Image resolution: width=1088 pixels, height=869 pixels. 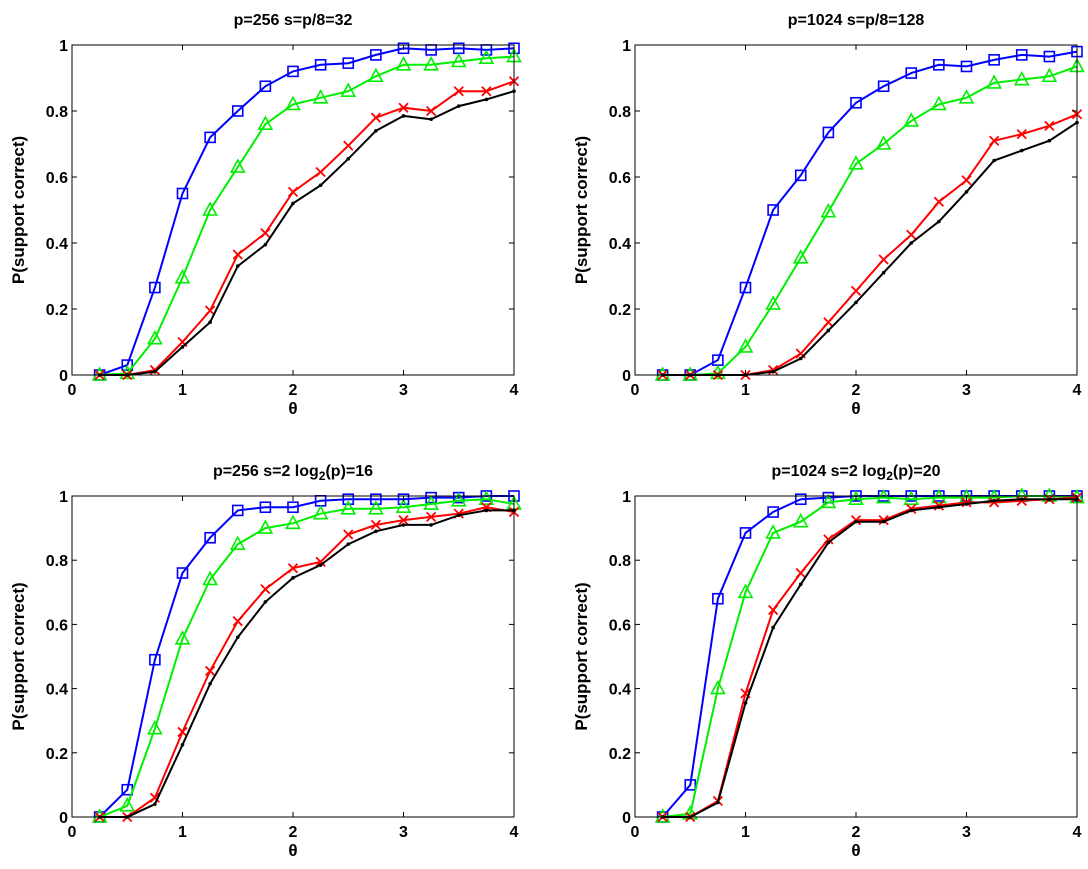 What do you see at coordinates (626, 376) in the screenshot?
I see `y-tick-label: 0` at bounding box center [626, 376].